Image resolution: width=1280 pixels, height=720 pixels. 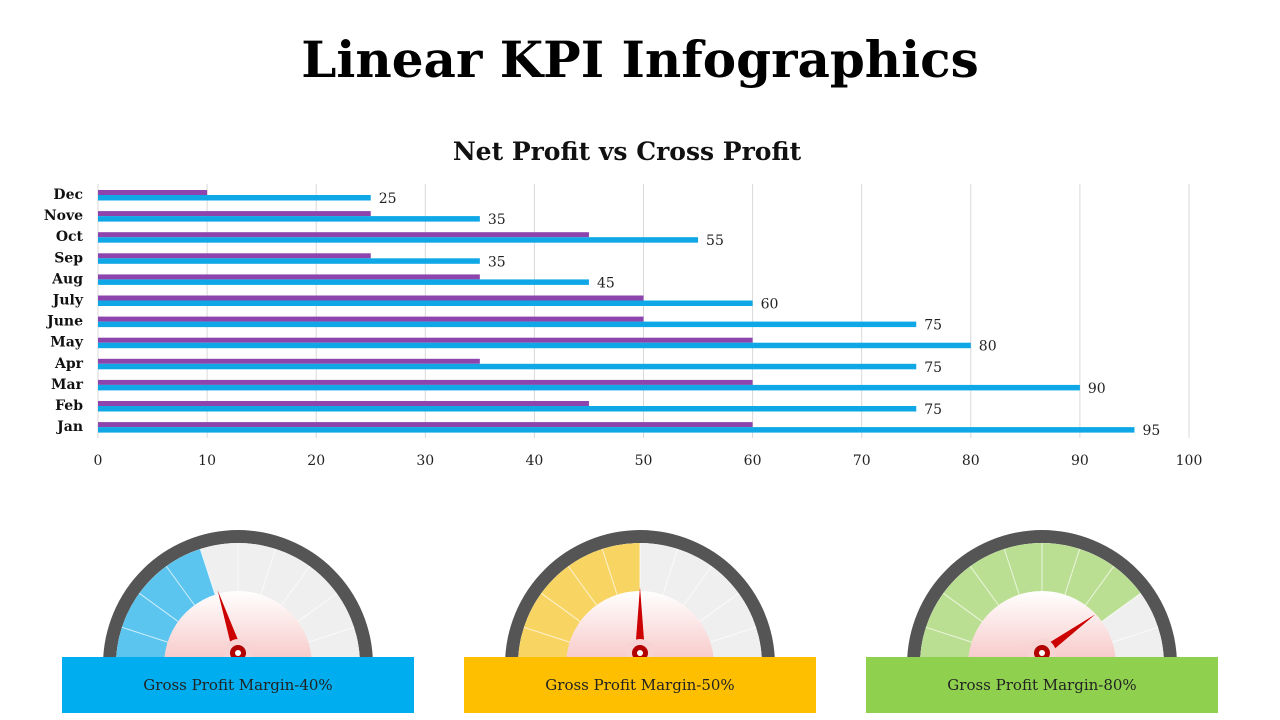 What do you see at coordinates (388, 199) in the screenshot?
I see `data-label: 25` at bounding box center [388, 199].